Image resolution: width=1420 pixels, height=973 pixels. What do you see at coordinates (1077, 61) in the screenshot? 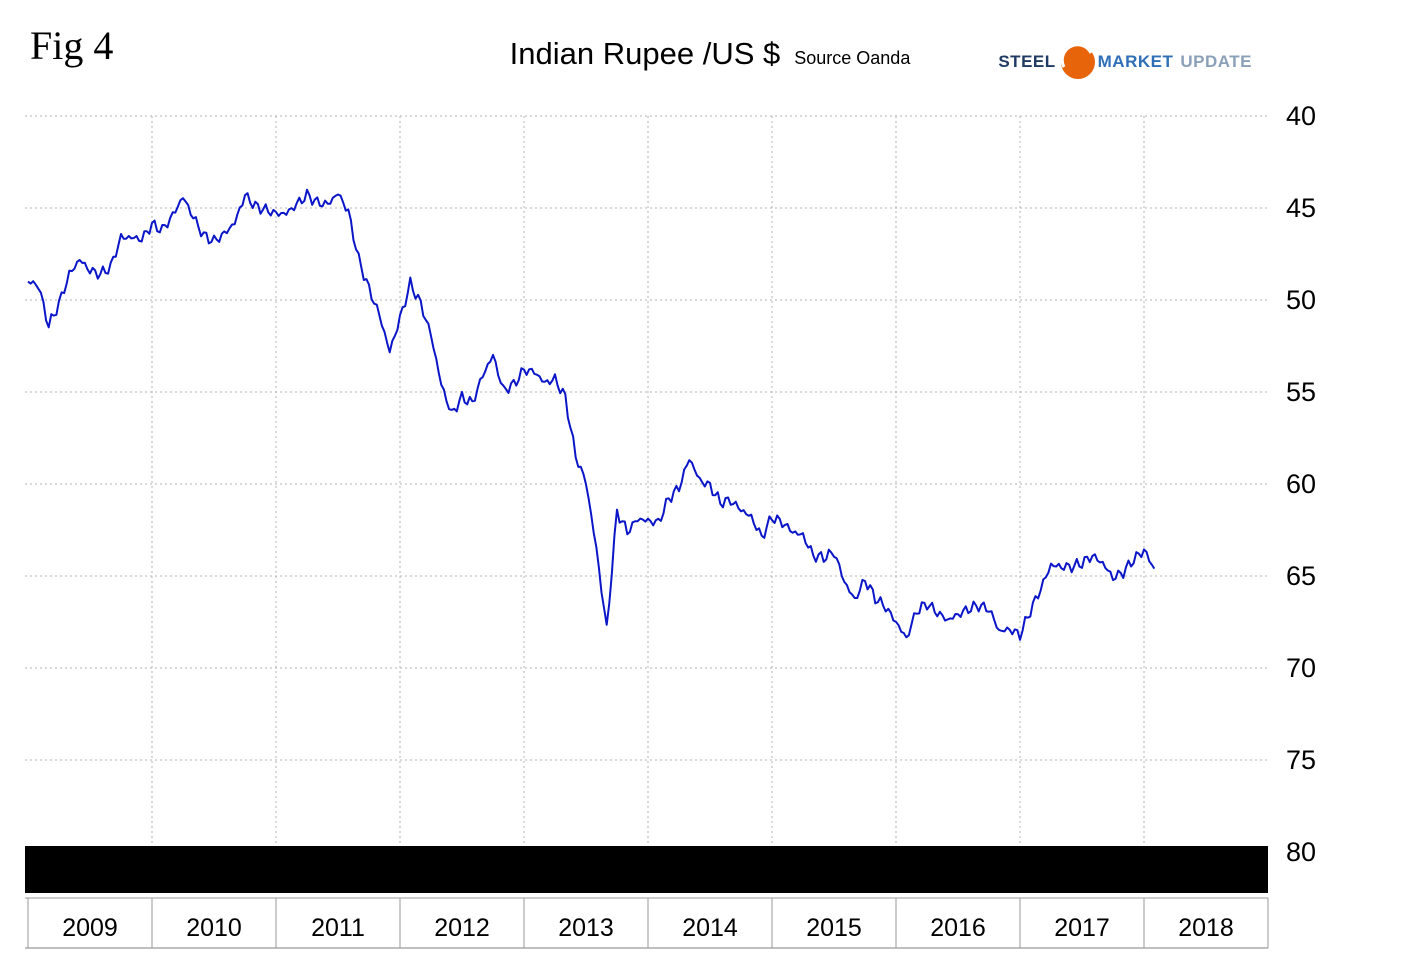
I see `logo-disc-icon` at bounding box center [1077, 61].